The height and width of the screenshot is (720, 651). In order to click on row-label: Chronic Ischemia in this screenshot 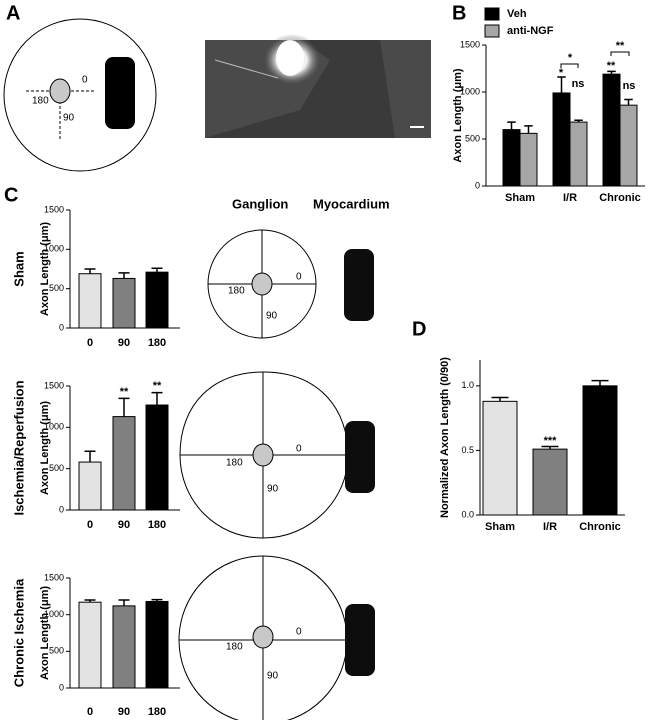, I will do `click(18, 632)`.